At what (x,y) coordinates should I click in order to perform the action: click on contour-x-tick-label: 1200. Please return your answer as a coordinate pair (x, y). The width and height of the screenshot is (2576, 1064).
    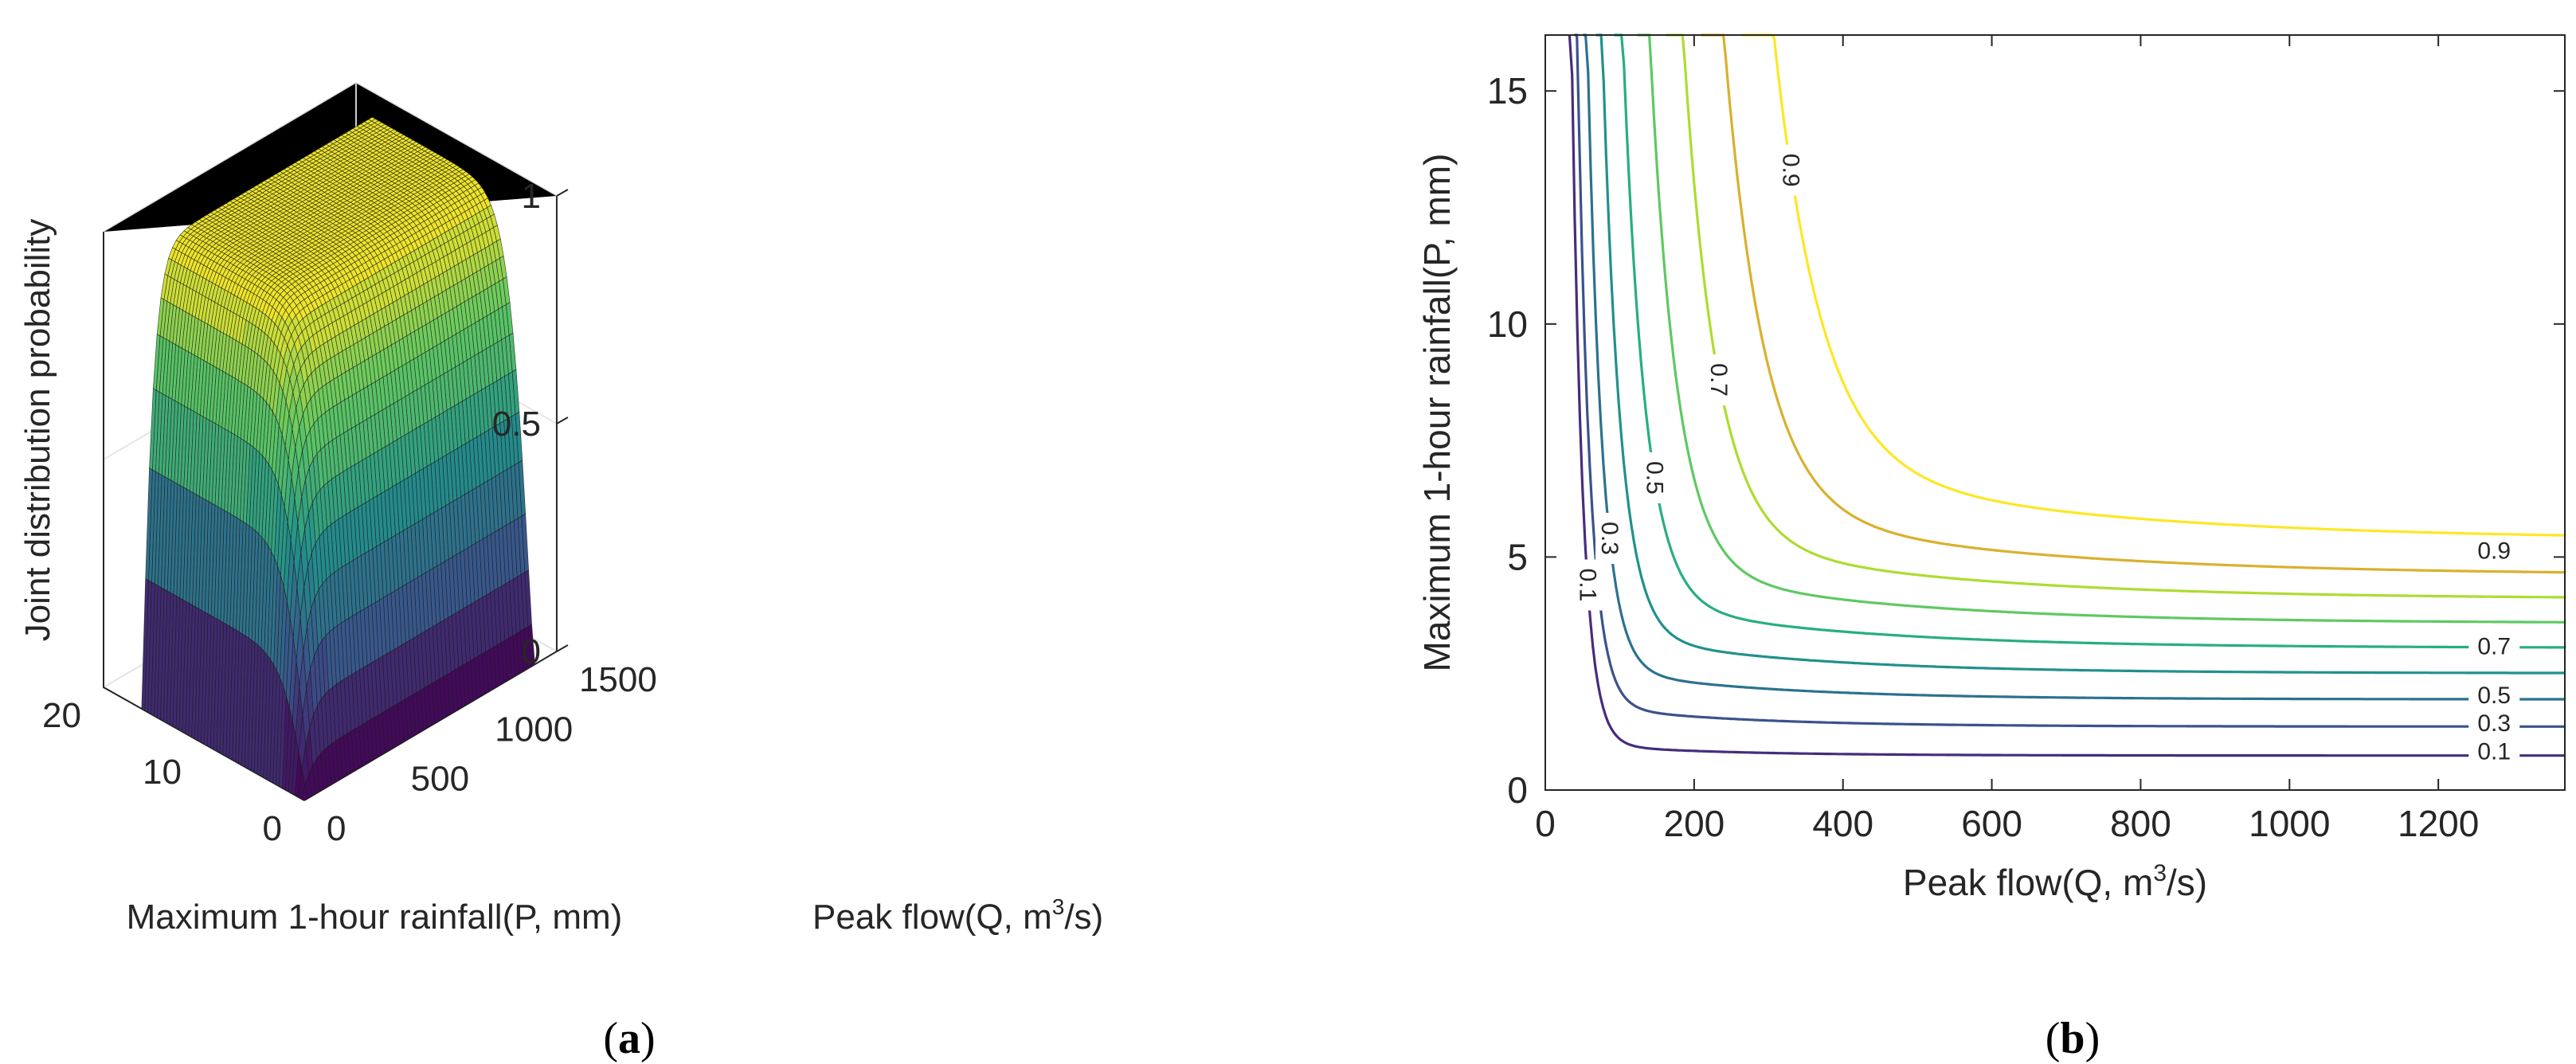
    Looking at the image, I should click on (2438, 824).